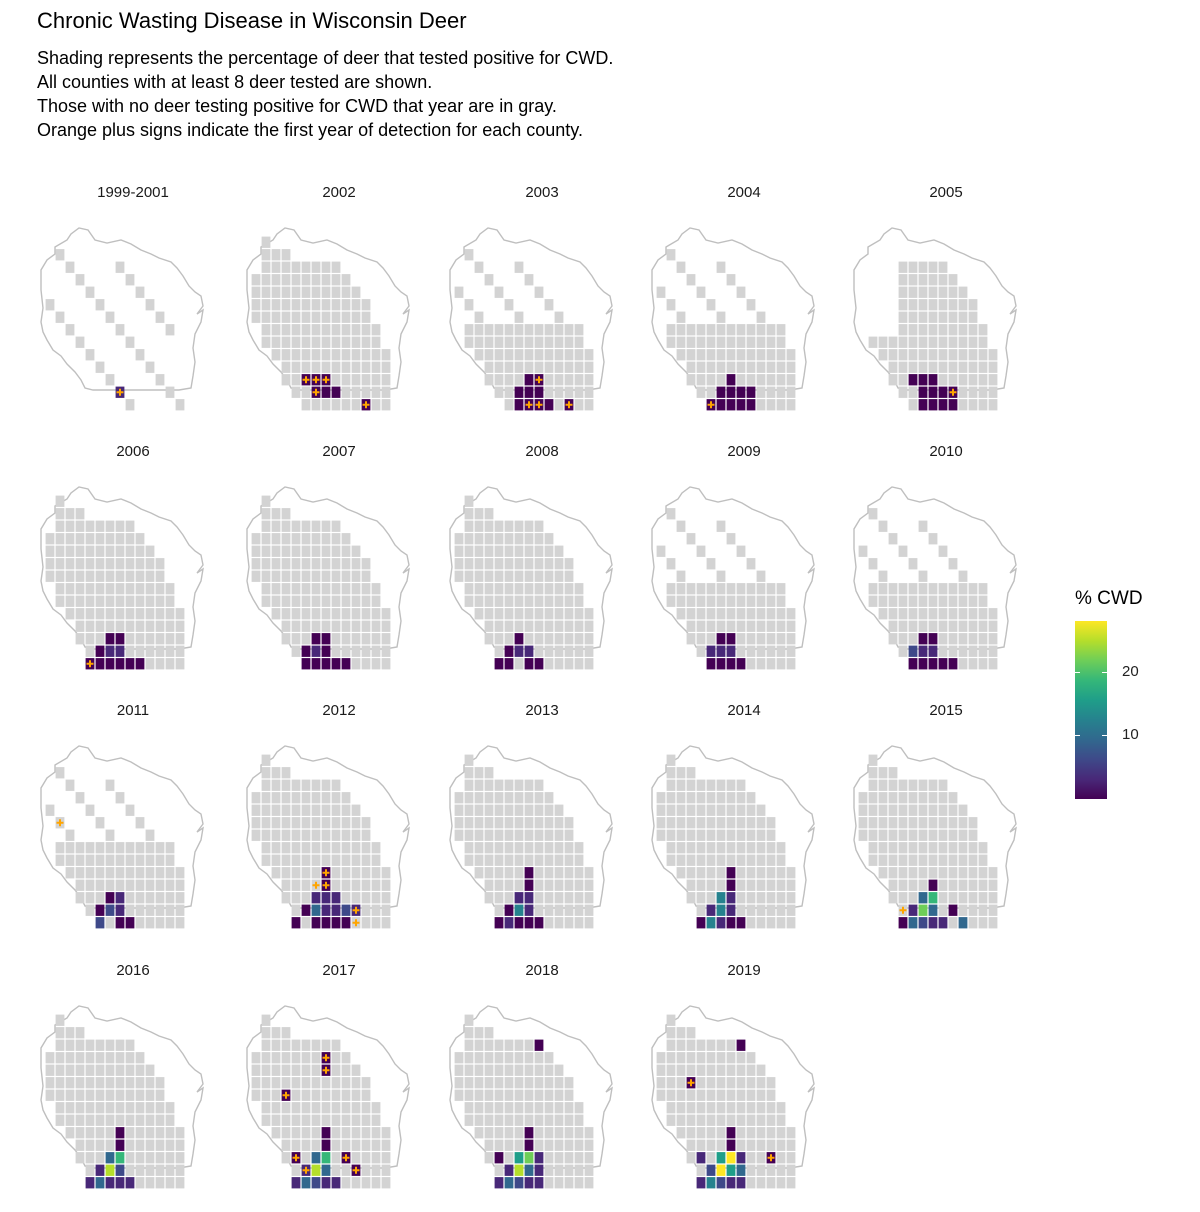 This screenshot has height=1212, width=1200. I want to click on panel-year-label: 1999-2001, so click(133, 192).